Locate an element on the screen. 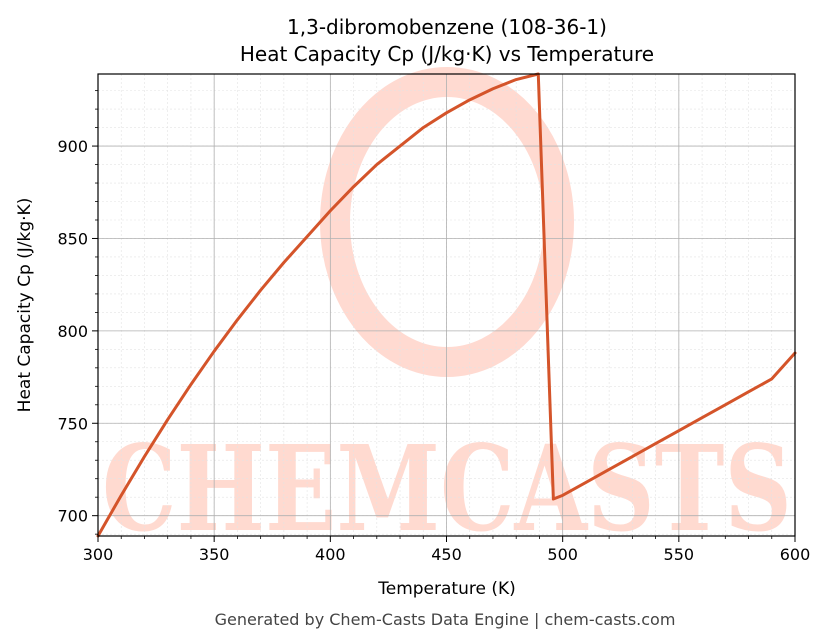 Image resolution: width=830 pixels, height=644 pixels. y-axis-ticks: 700 750 800 850 900 is located at coordinates (77, 312).